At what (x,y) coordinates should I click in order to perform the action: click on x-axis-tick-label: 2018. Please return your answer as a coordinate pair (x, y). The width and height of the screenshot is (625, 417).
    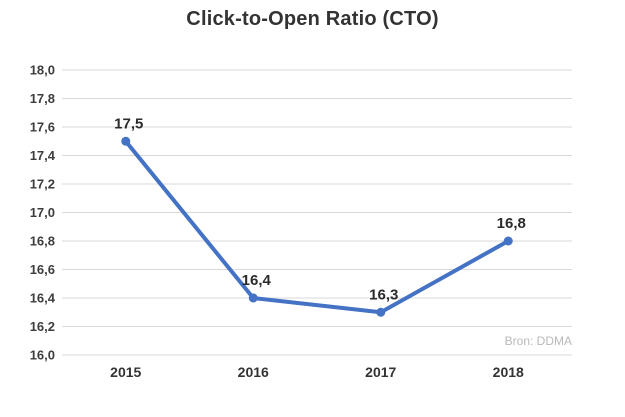
    Looking at the image, I should click on (508, 372).